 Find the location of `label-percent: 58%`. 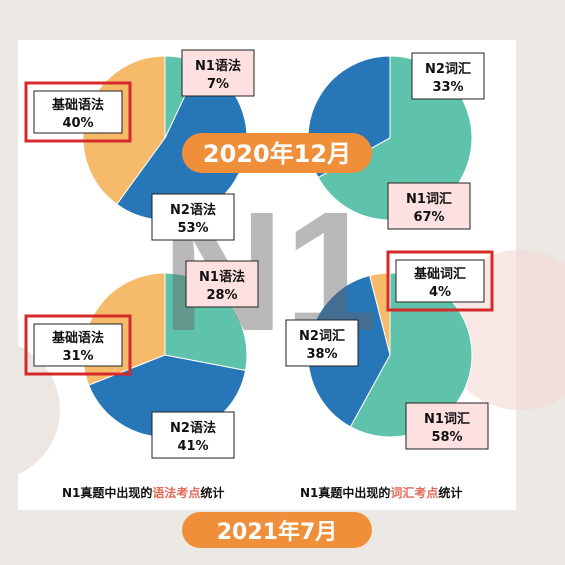

label-percent: 58% is located at coordinates (446, 437).